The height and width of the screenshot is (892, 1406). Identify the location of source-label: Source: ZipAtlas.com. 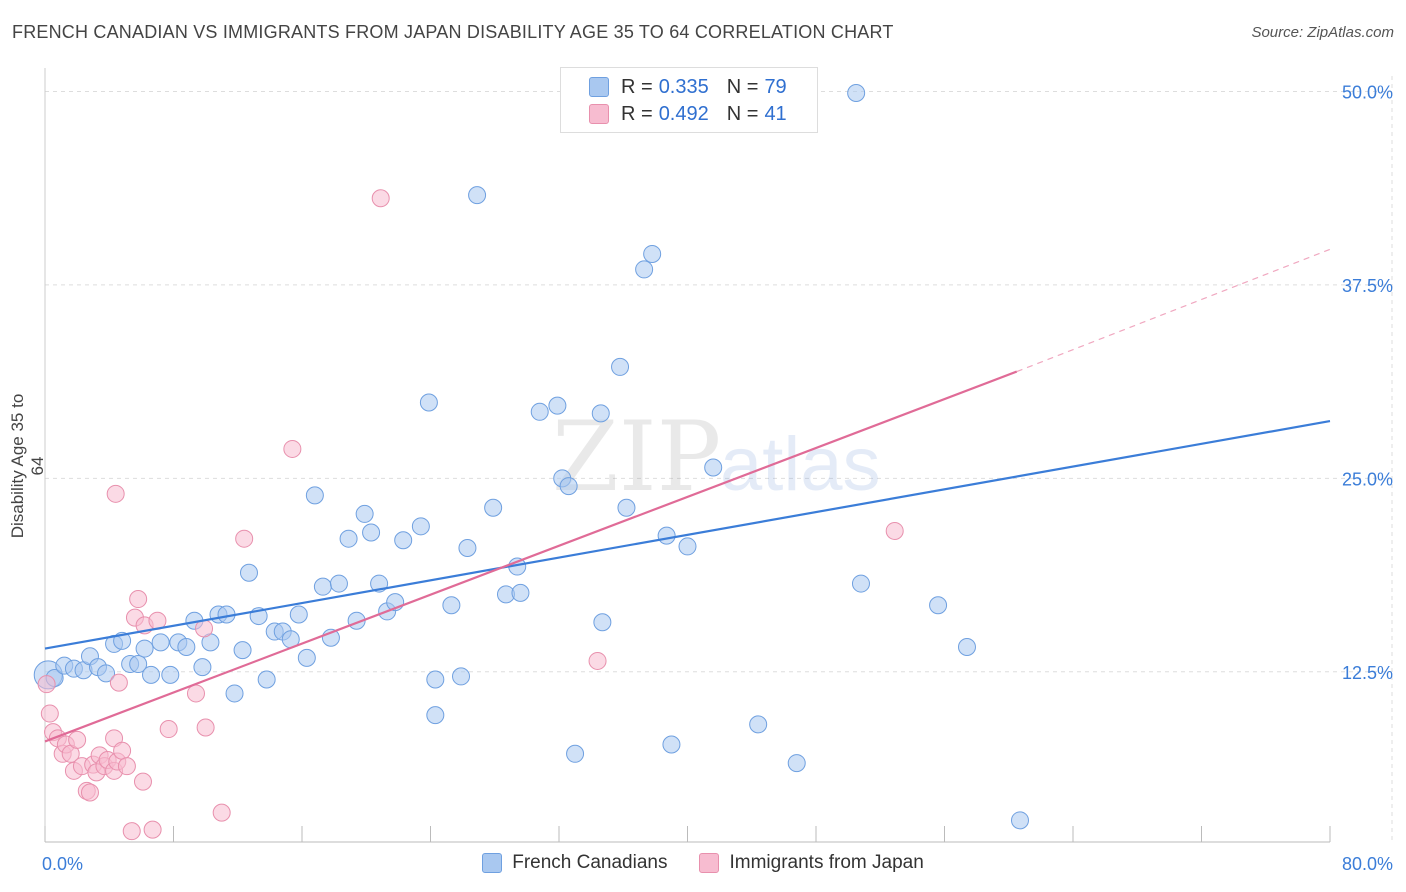
(1322, 32).